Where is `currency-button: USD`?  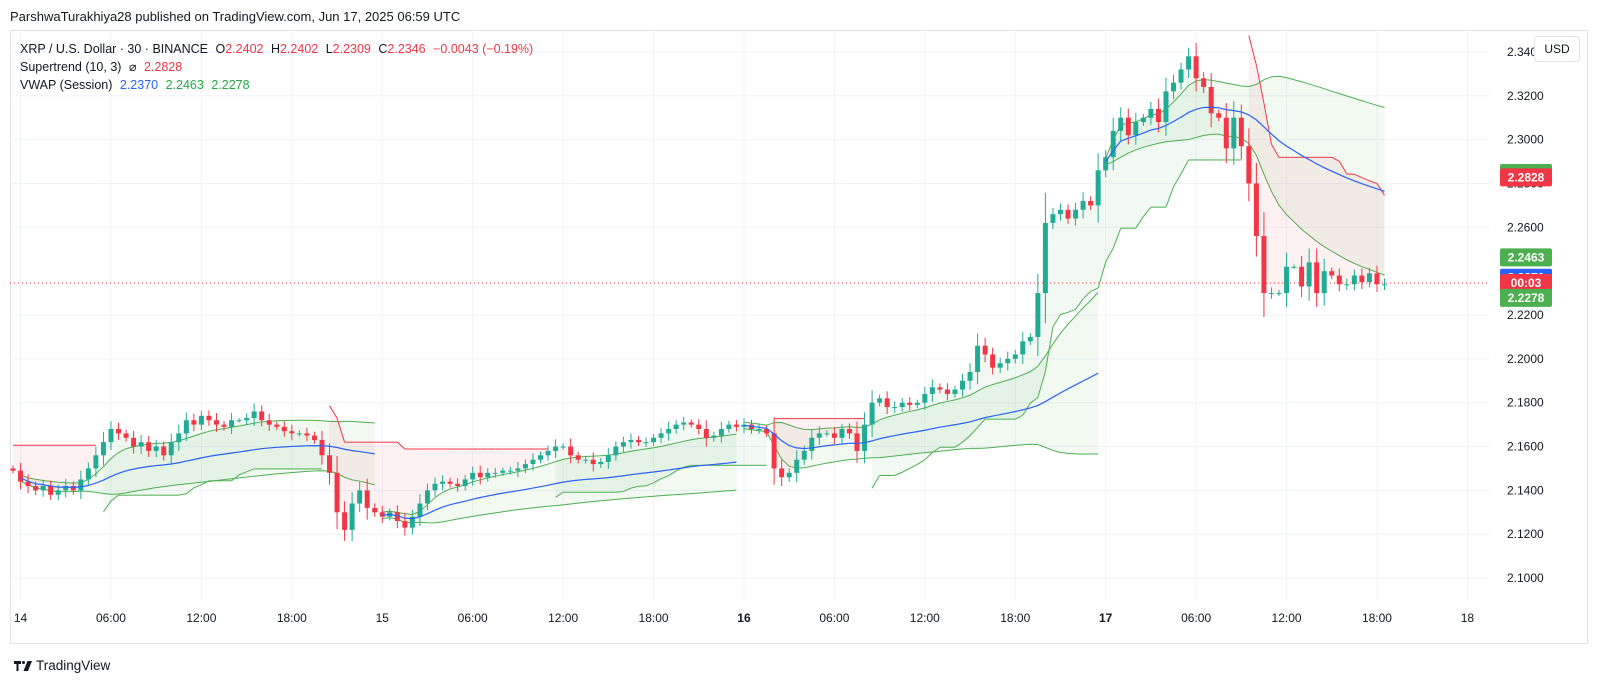
currency-button: USD is located at coordinates (1557, 49).